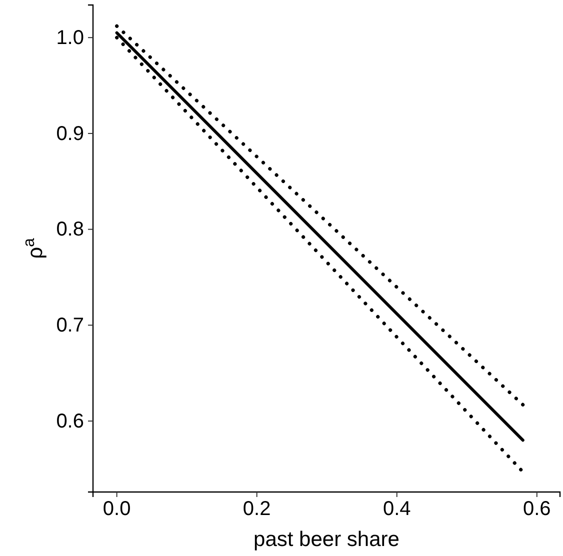 The width and height of the screenshot is (563, 556). Describe the element at coordinates (256, 509) in the screenshot. I see `x-tick-label: 0.2` at that location.